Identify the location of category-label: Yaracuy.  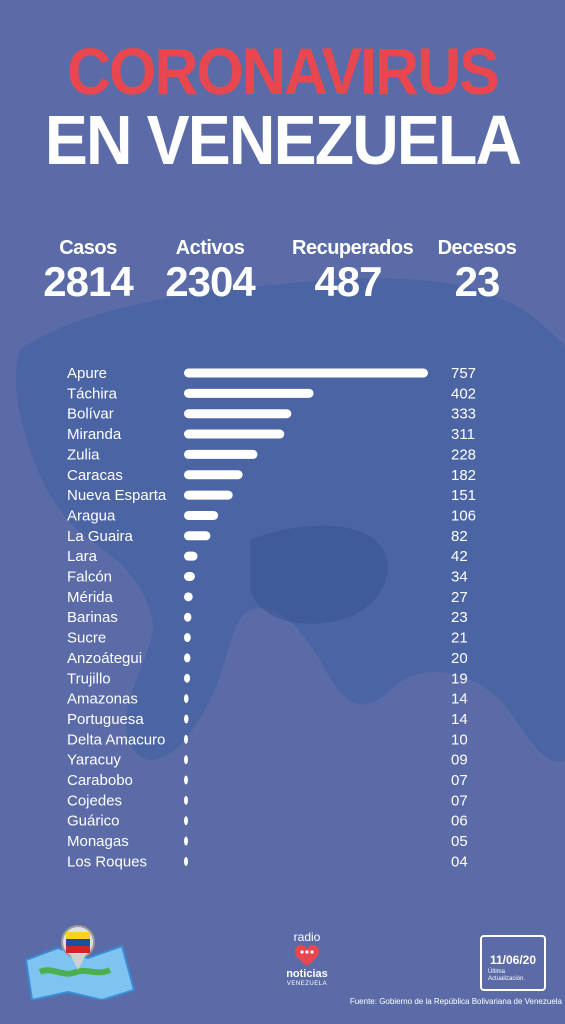
(94, 760).